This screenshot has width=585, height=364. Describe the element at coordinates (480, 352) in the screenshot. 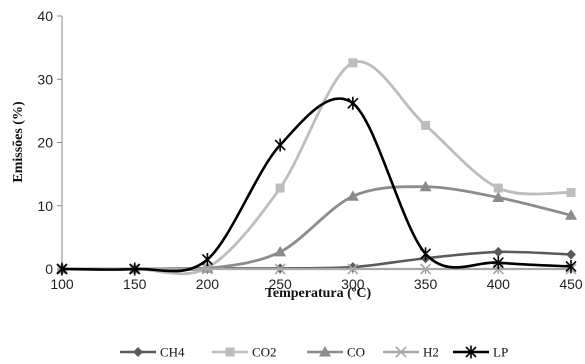

I see `legend-item-lp: LP` at that location.